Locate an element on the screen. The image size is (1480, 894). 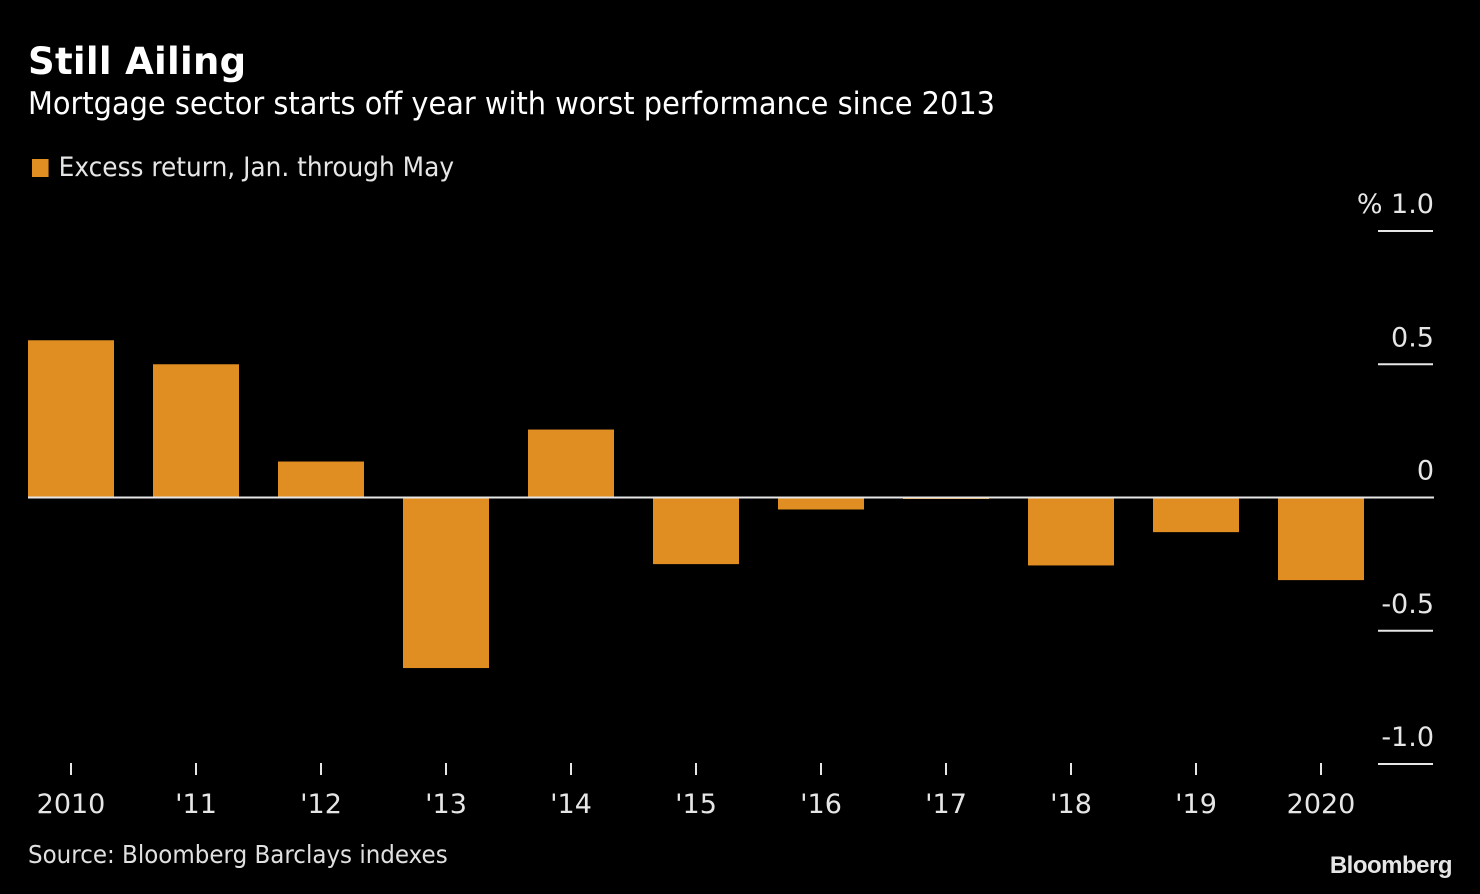
y-tick-label-2: 0 is located at coordinates (1425, 471).